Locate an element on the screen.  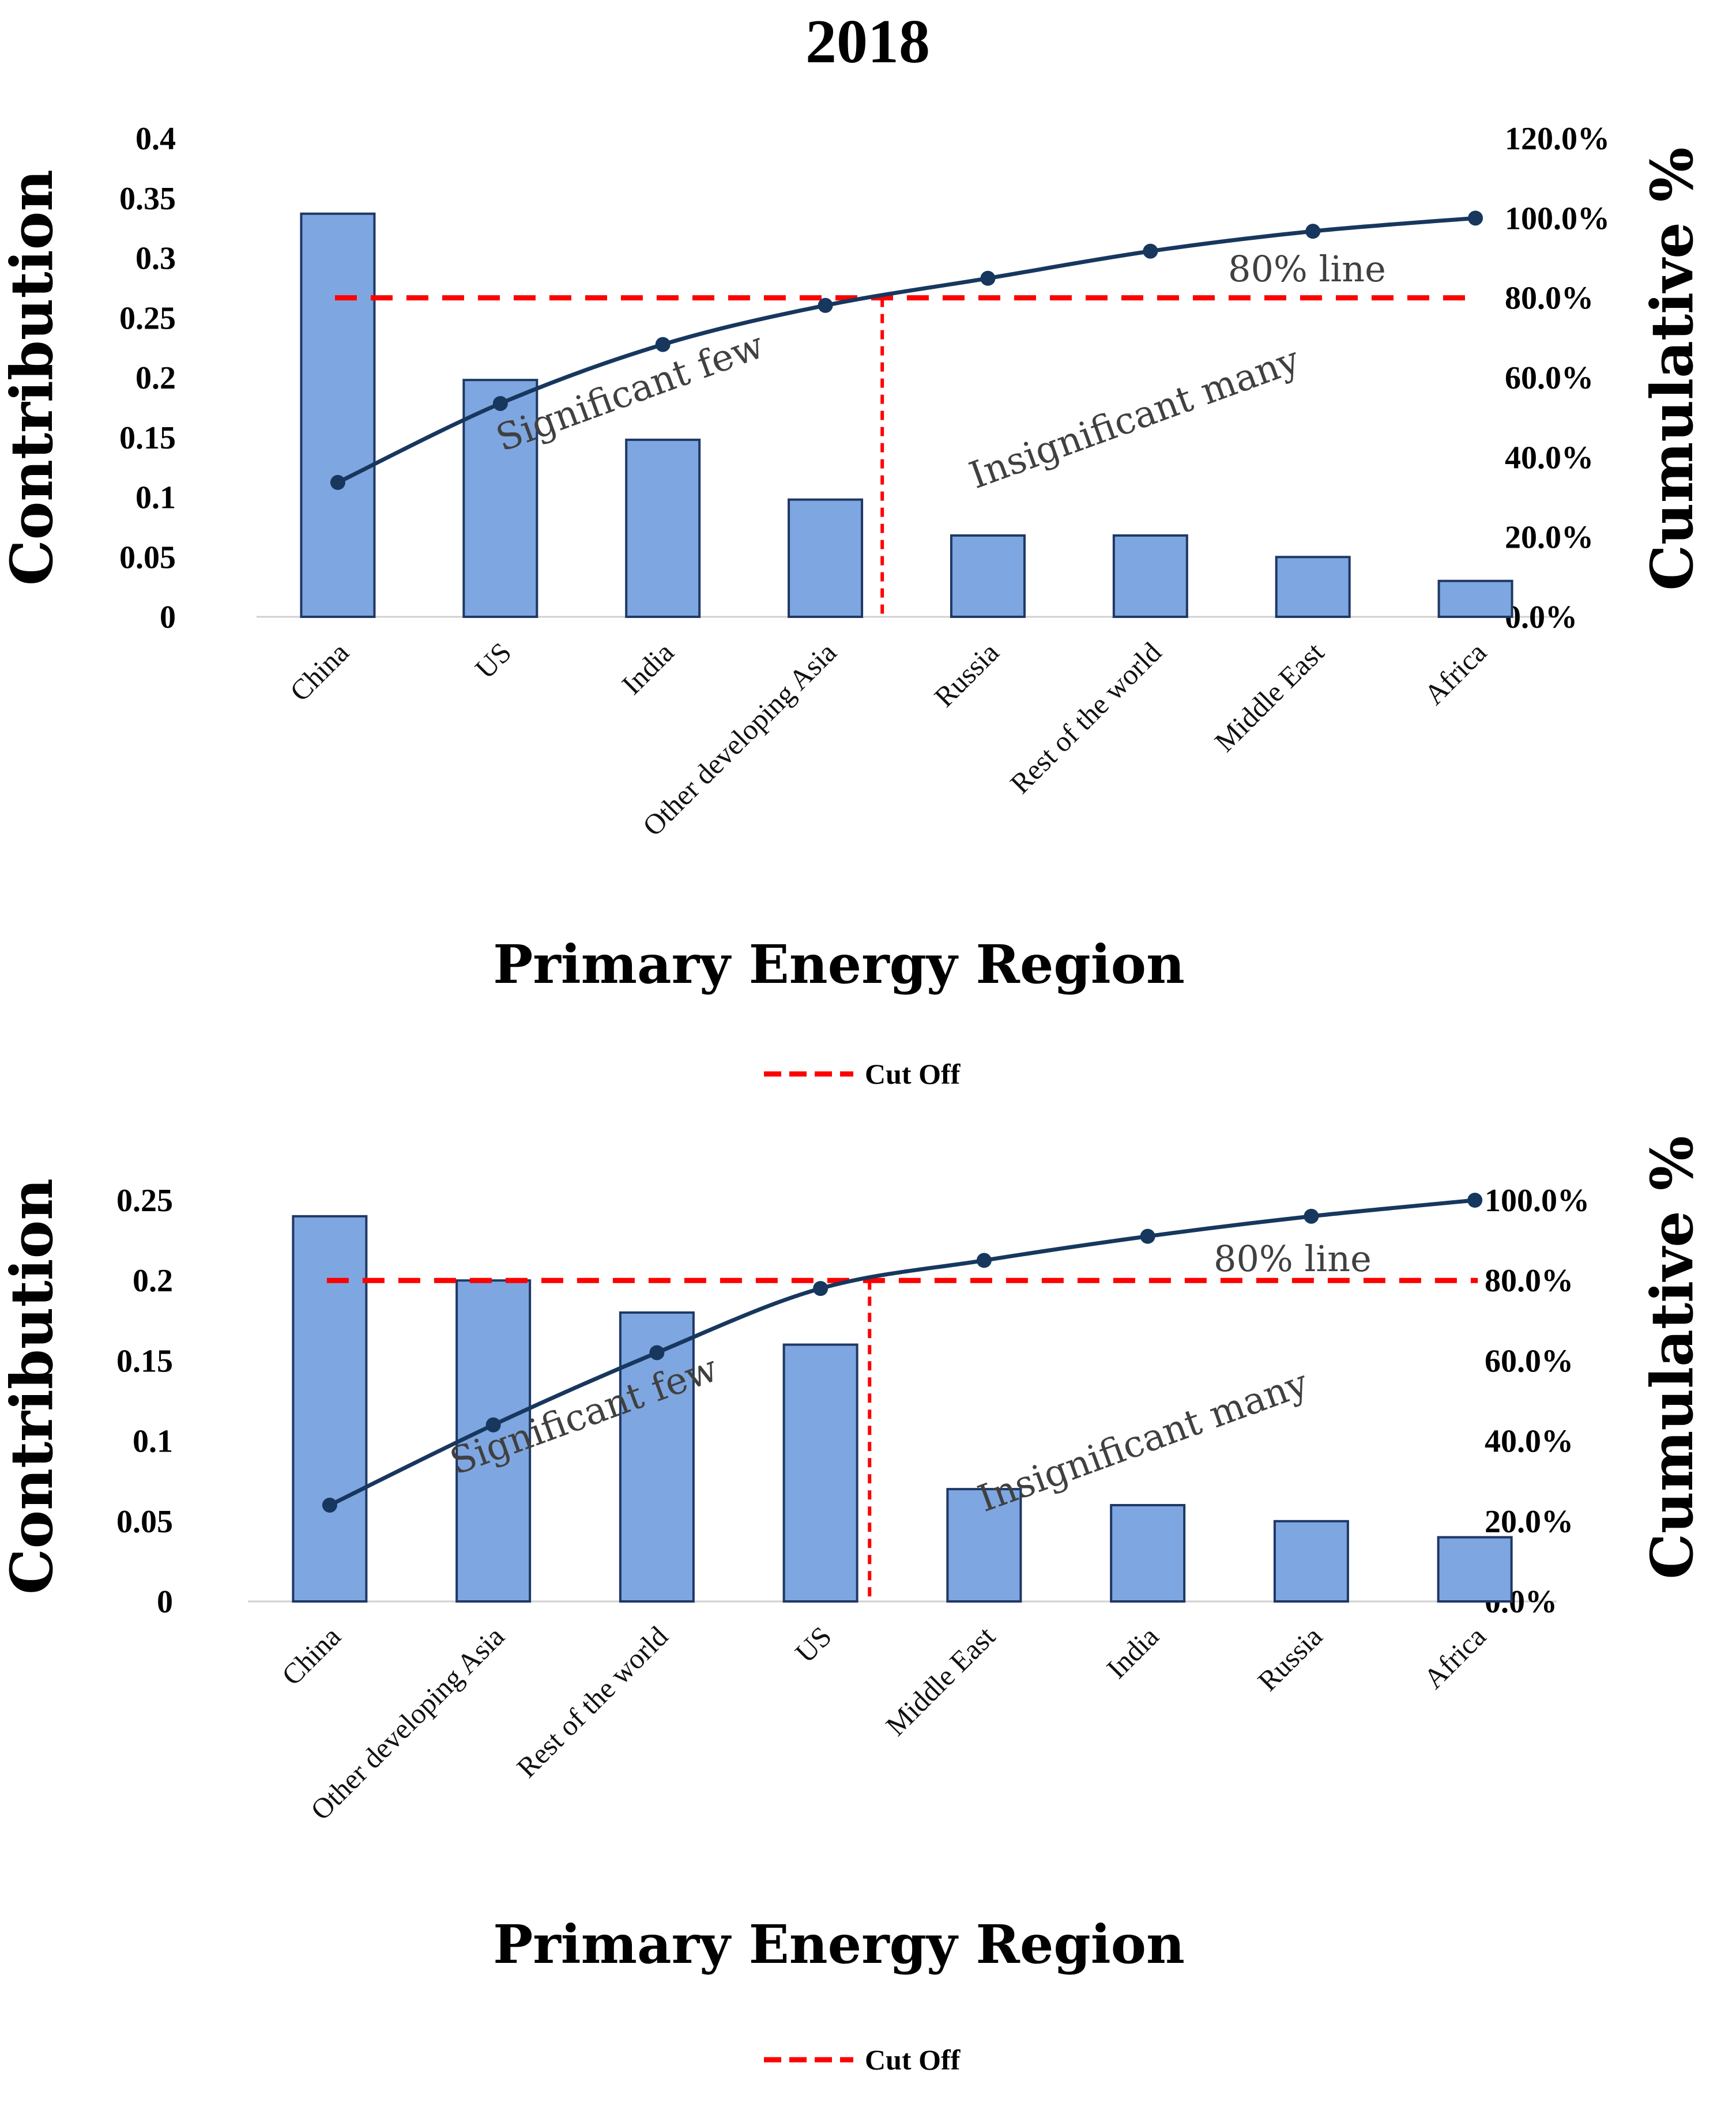
y-tick-label: 0.4 is located at coordinates (155, 139).